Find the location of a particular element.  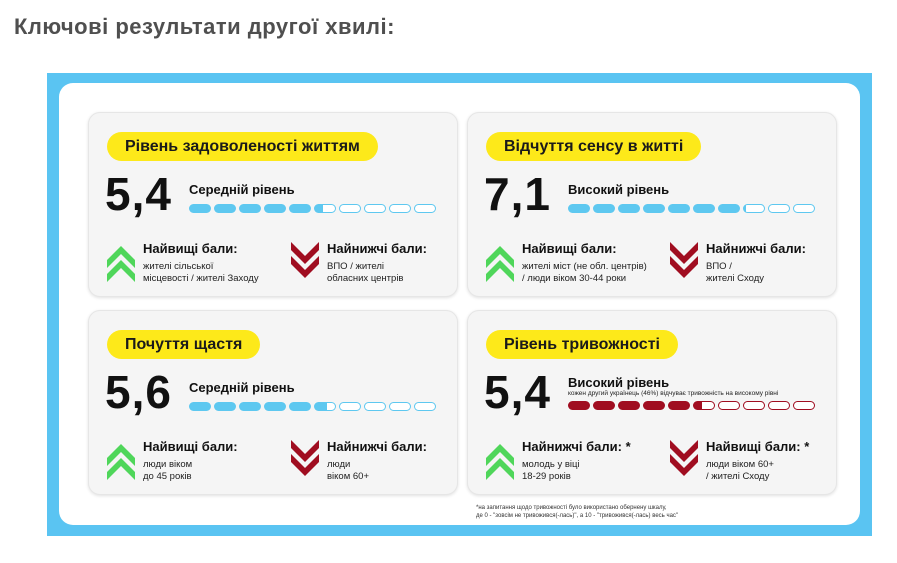

card-title: Рівень задоволеності життям is located at coordinates (242, 146).